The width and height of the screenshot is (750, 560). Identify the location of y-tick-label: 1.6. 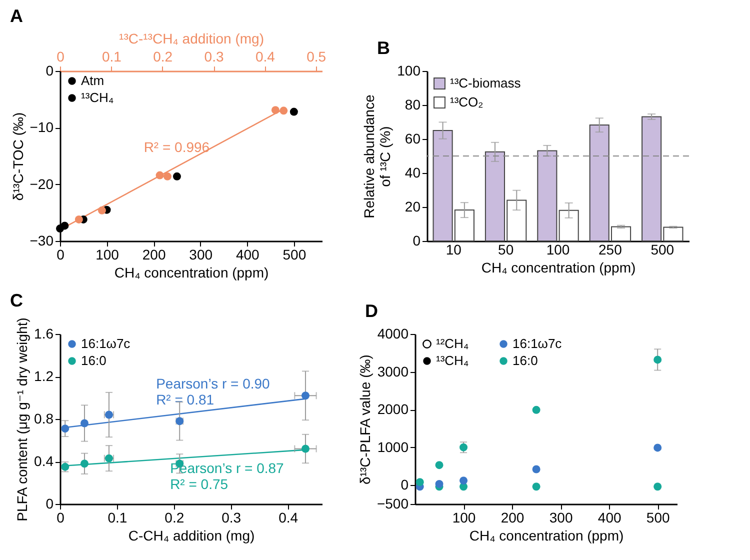
(44, 334).